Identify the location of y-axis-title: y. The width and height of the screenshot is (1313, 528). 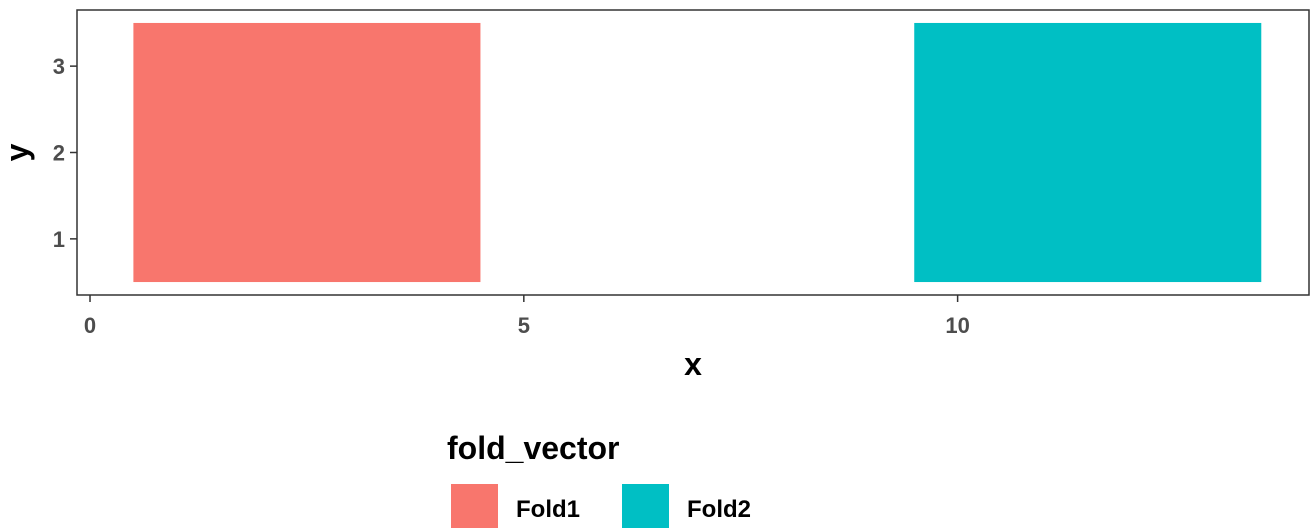
(17, 152).